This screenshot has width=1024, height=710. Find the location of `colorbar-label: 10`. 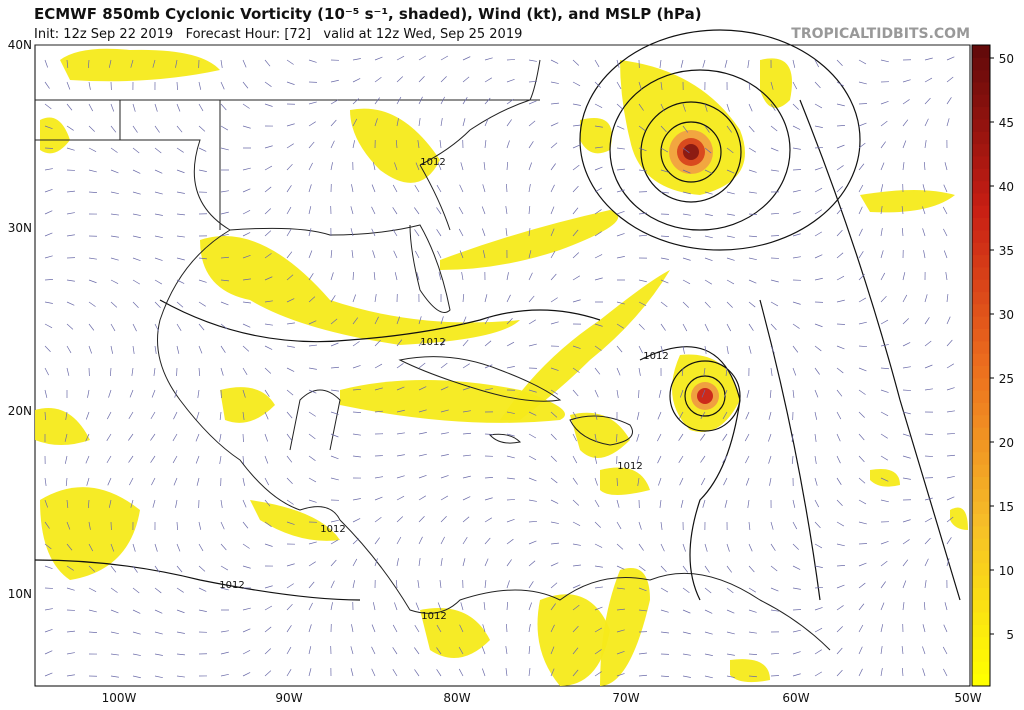

colorbar-label: 10 is located at coordinates (1006, 571).